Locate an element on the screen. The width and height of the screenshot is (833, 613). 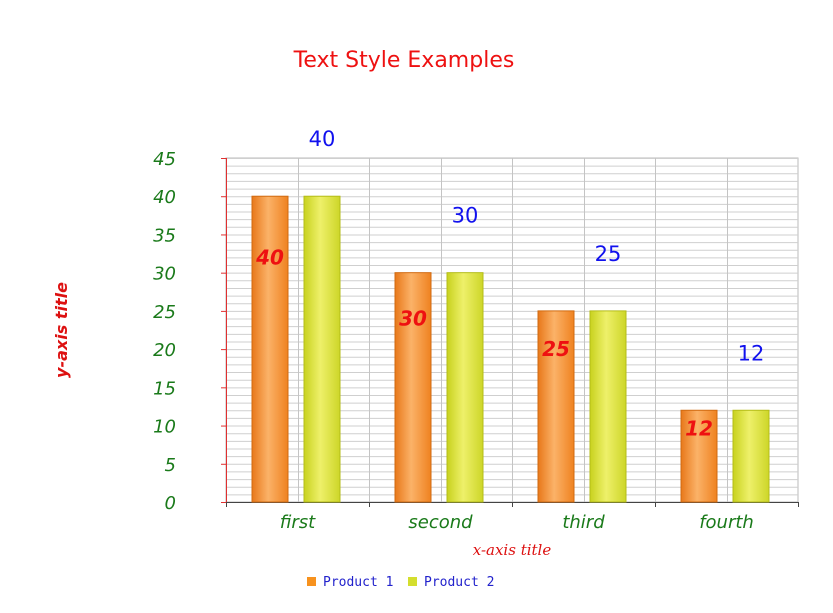
legend: Product 1 Product 2 is located at coordinates (400, 582).